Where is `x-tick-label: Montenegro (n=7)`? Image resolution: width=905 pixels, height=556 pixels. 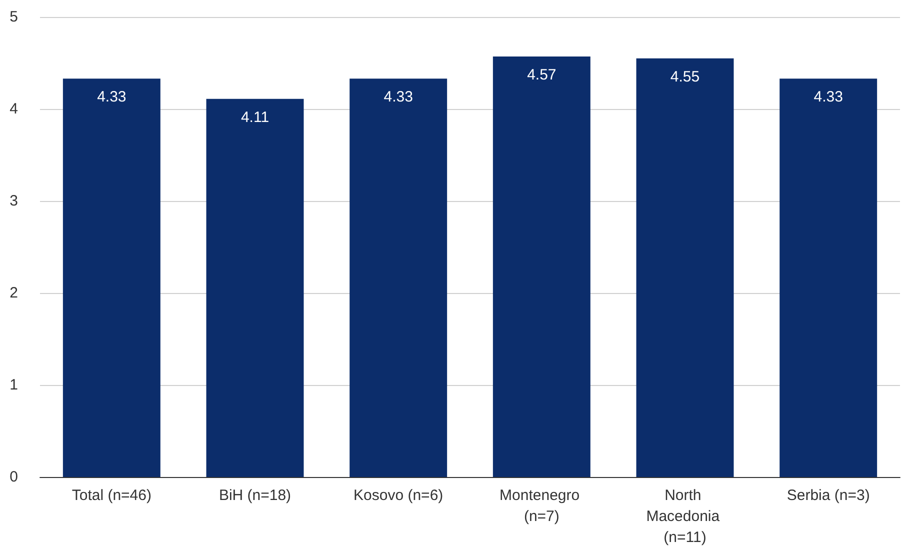 x-tick-label: Montenegro (n=7) is located at coordinates (542, 506).